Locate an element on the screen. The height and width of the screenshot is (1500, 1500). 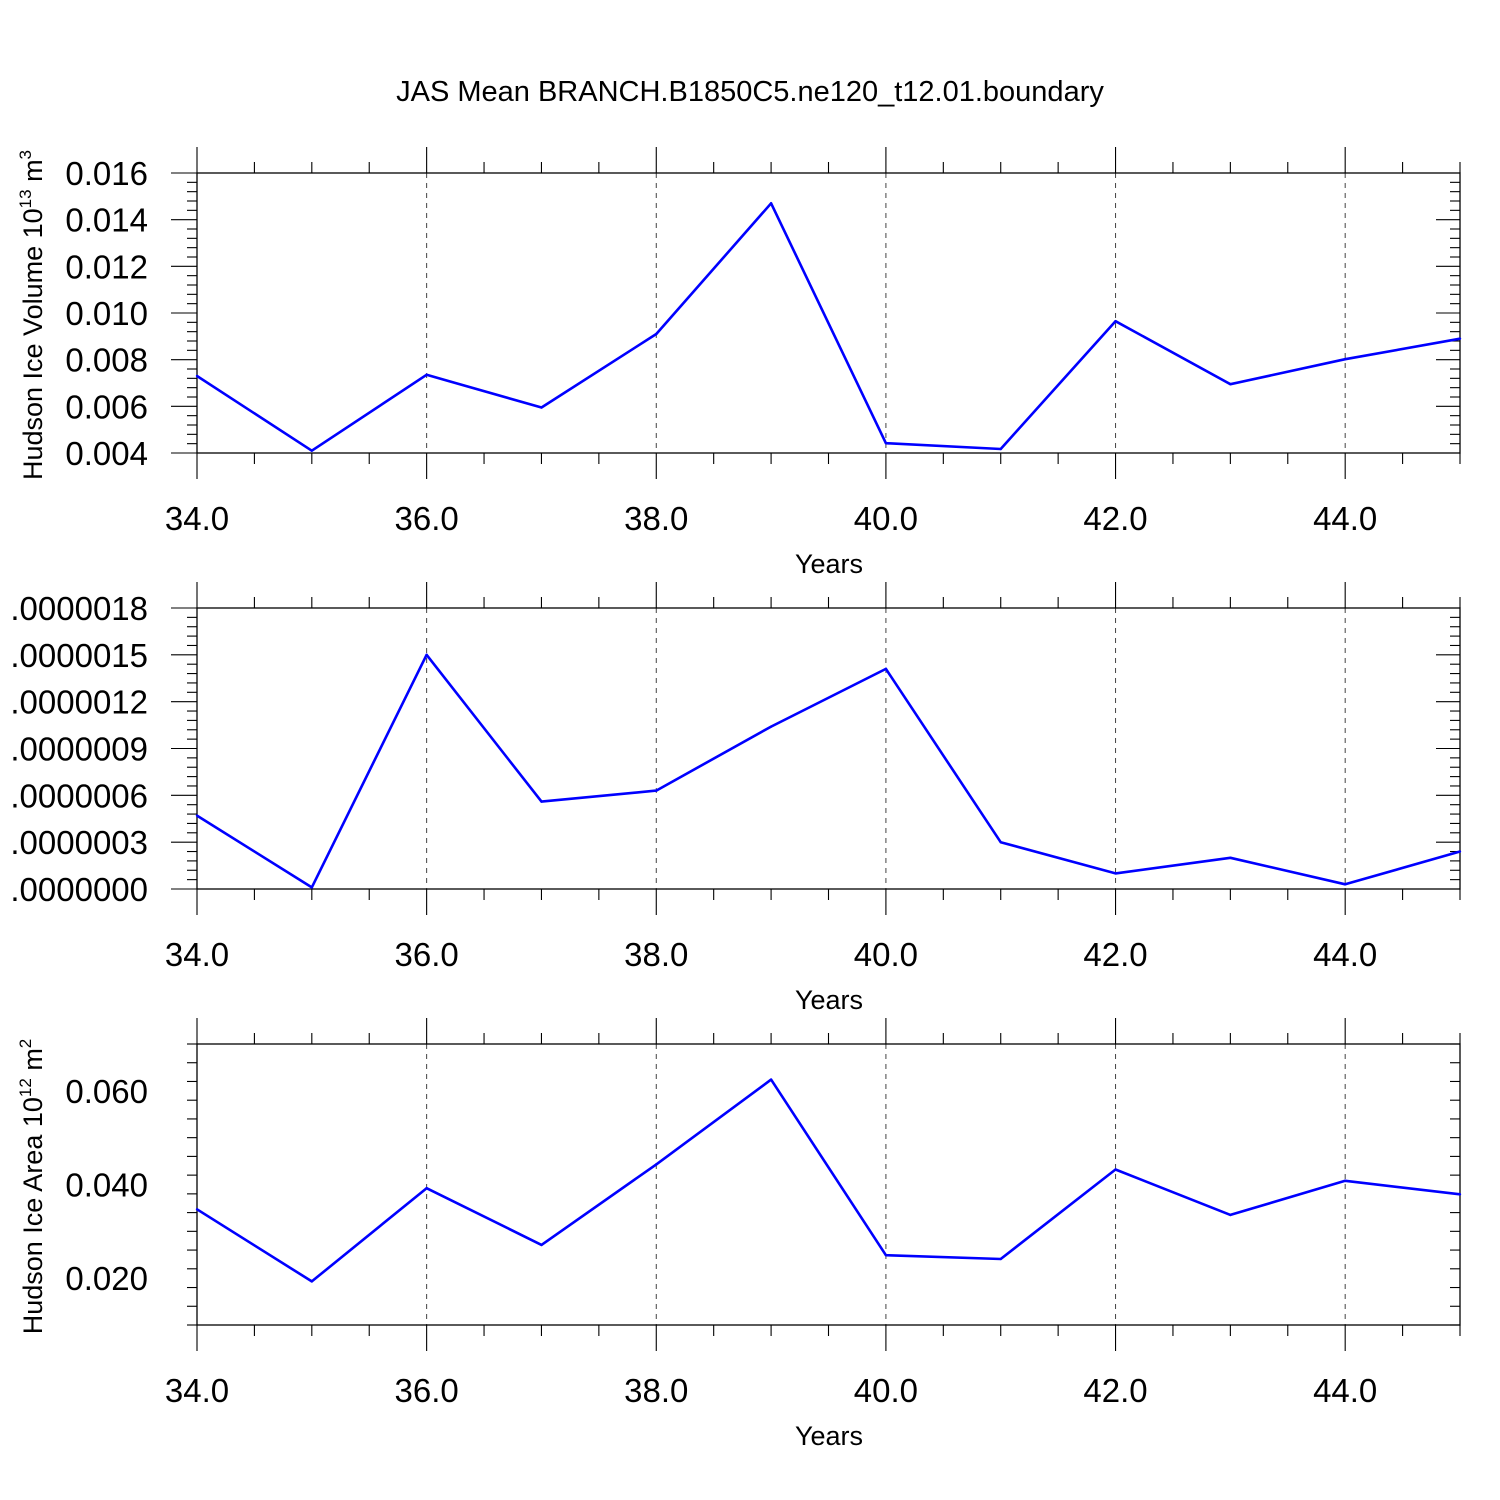
y-tick-label: 0.004 is located at coordinates (106, 453).